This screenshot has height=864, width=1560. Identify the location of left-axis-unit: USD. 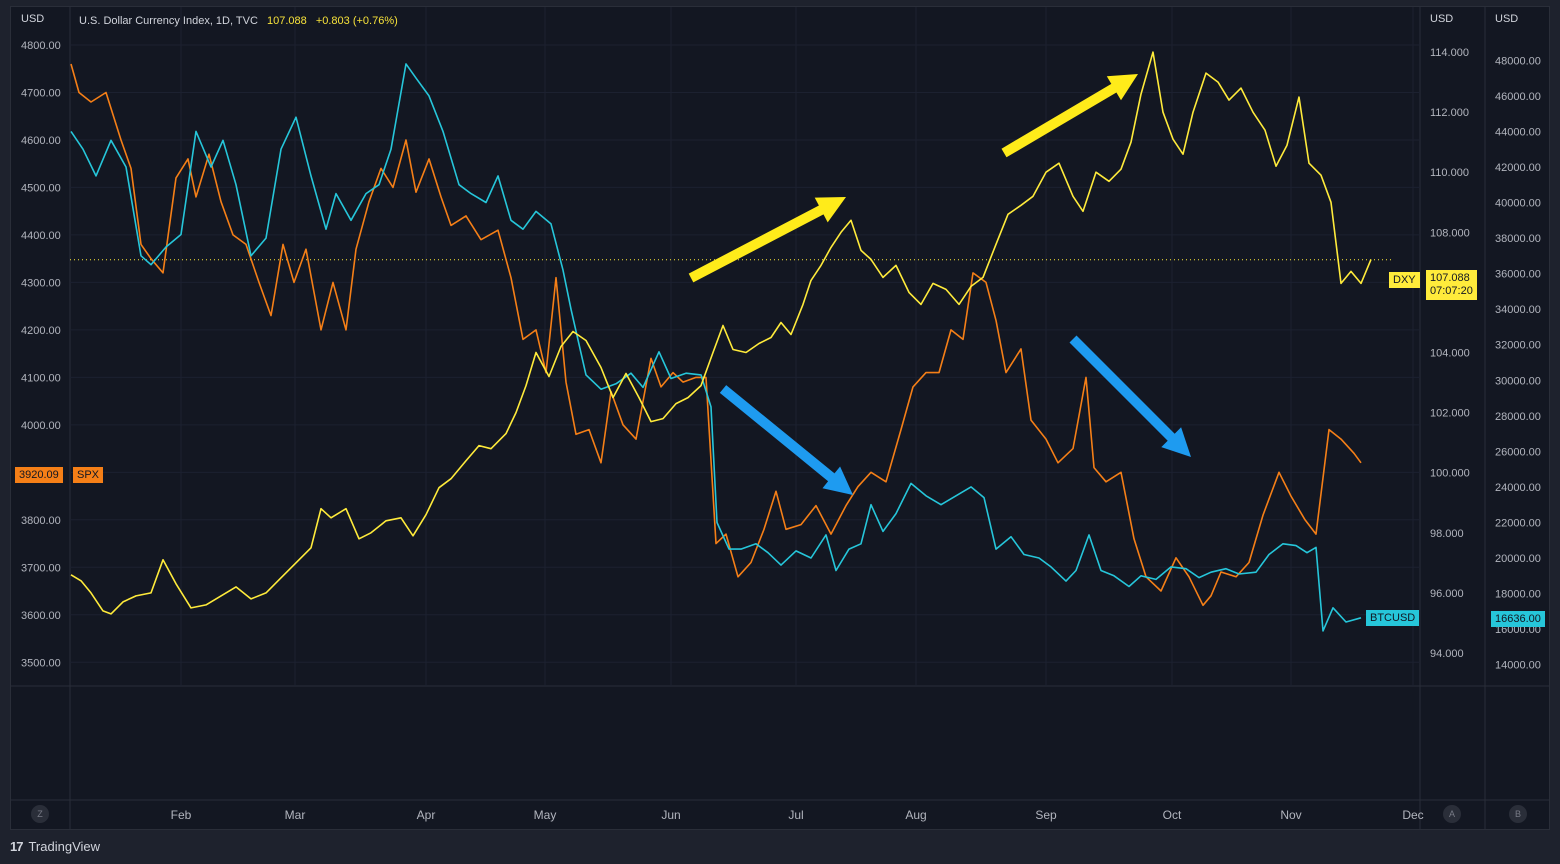
(33, 19).